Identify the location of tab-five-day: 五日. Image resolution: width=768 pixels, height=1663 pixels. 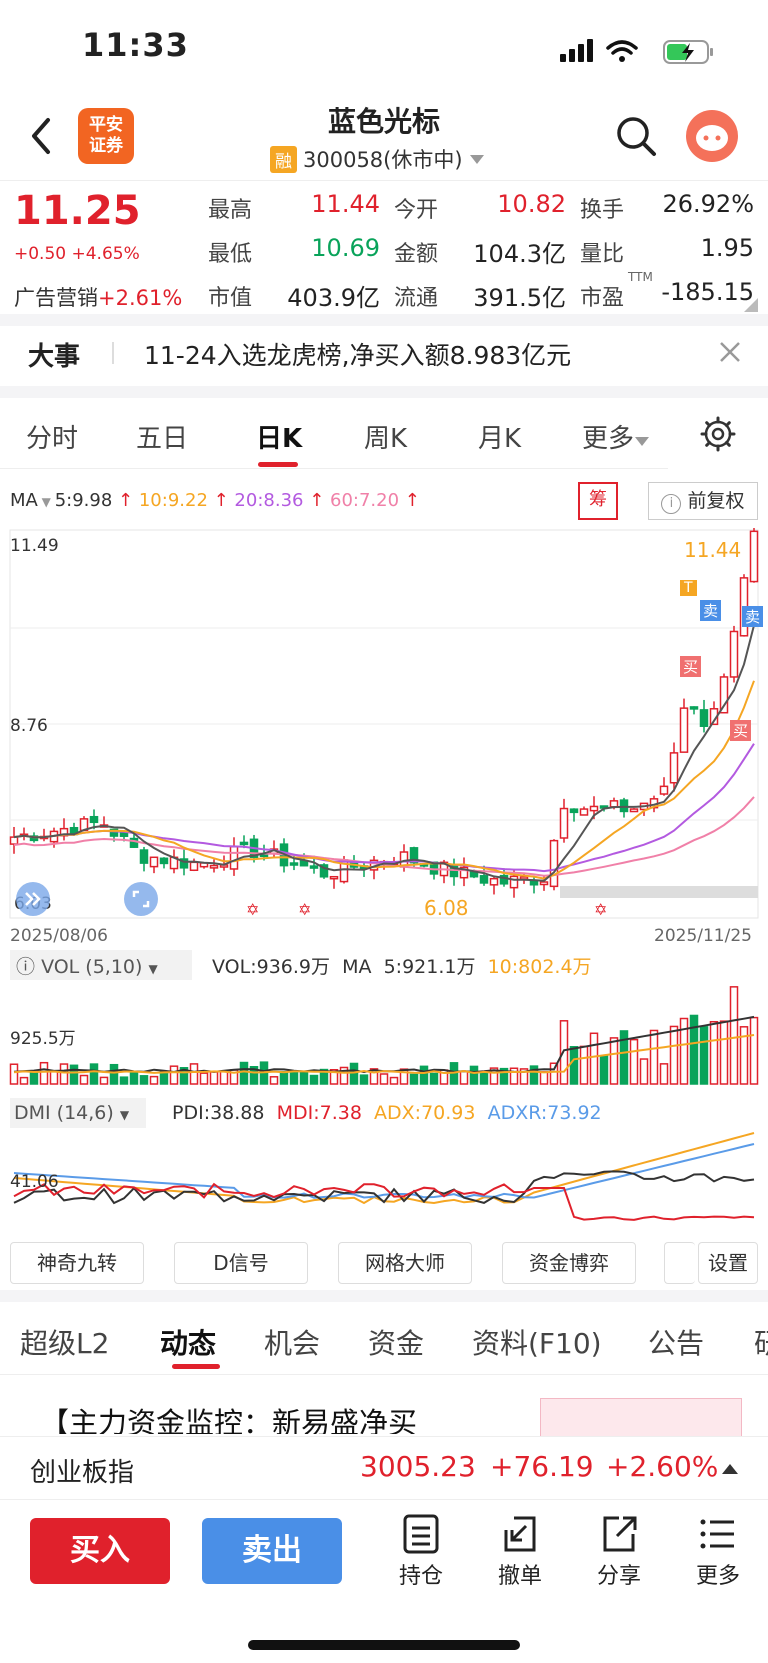
(162, 439).